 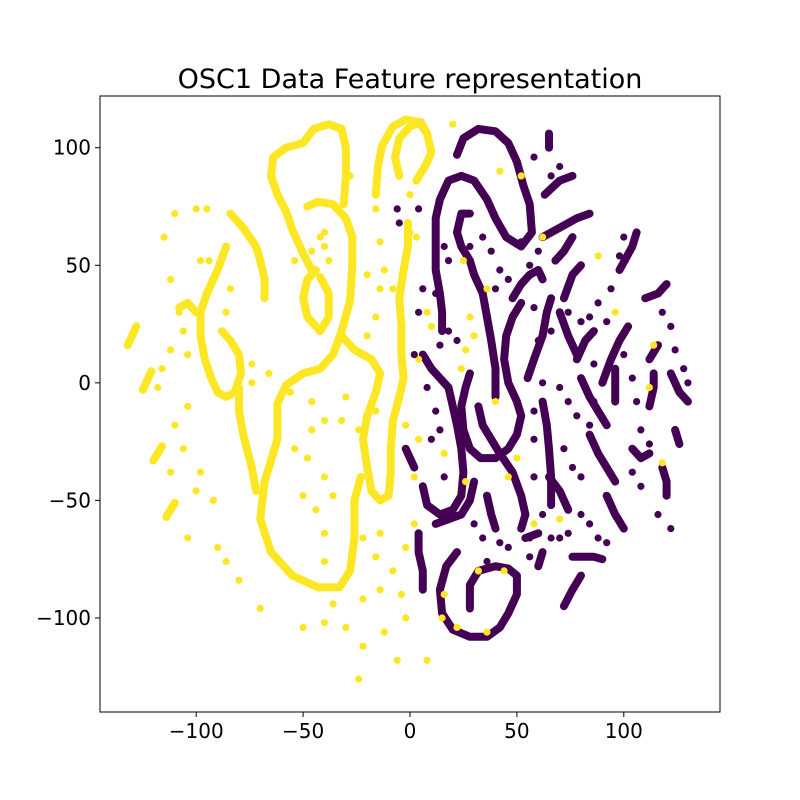 What do you see at coordinates (72, 148) in the screenshot?
I see `y-tick-label: 100` at bounding box center [72, 148].